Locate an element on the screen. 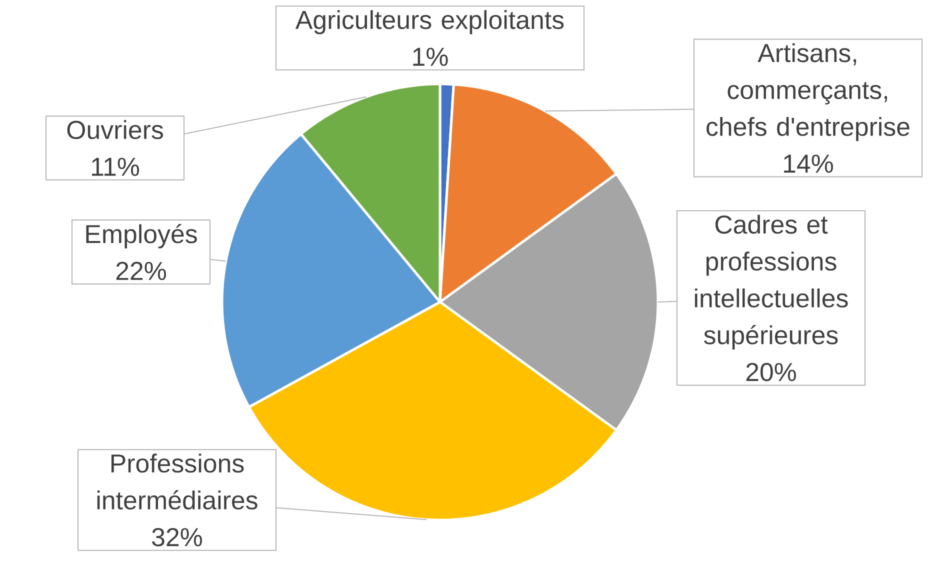  slice-label: Cadres et professions intellectuelles supérieures is located at coordinates (771, 282).